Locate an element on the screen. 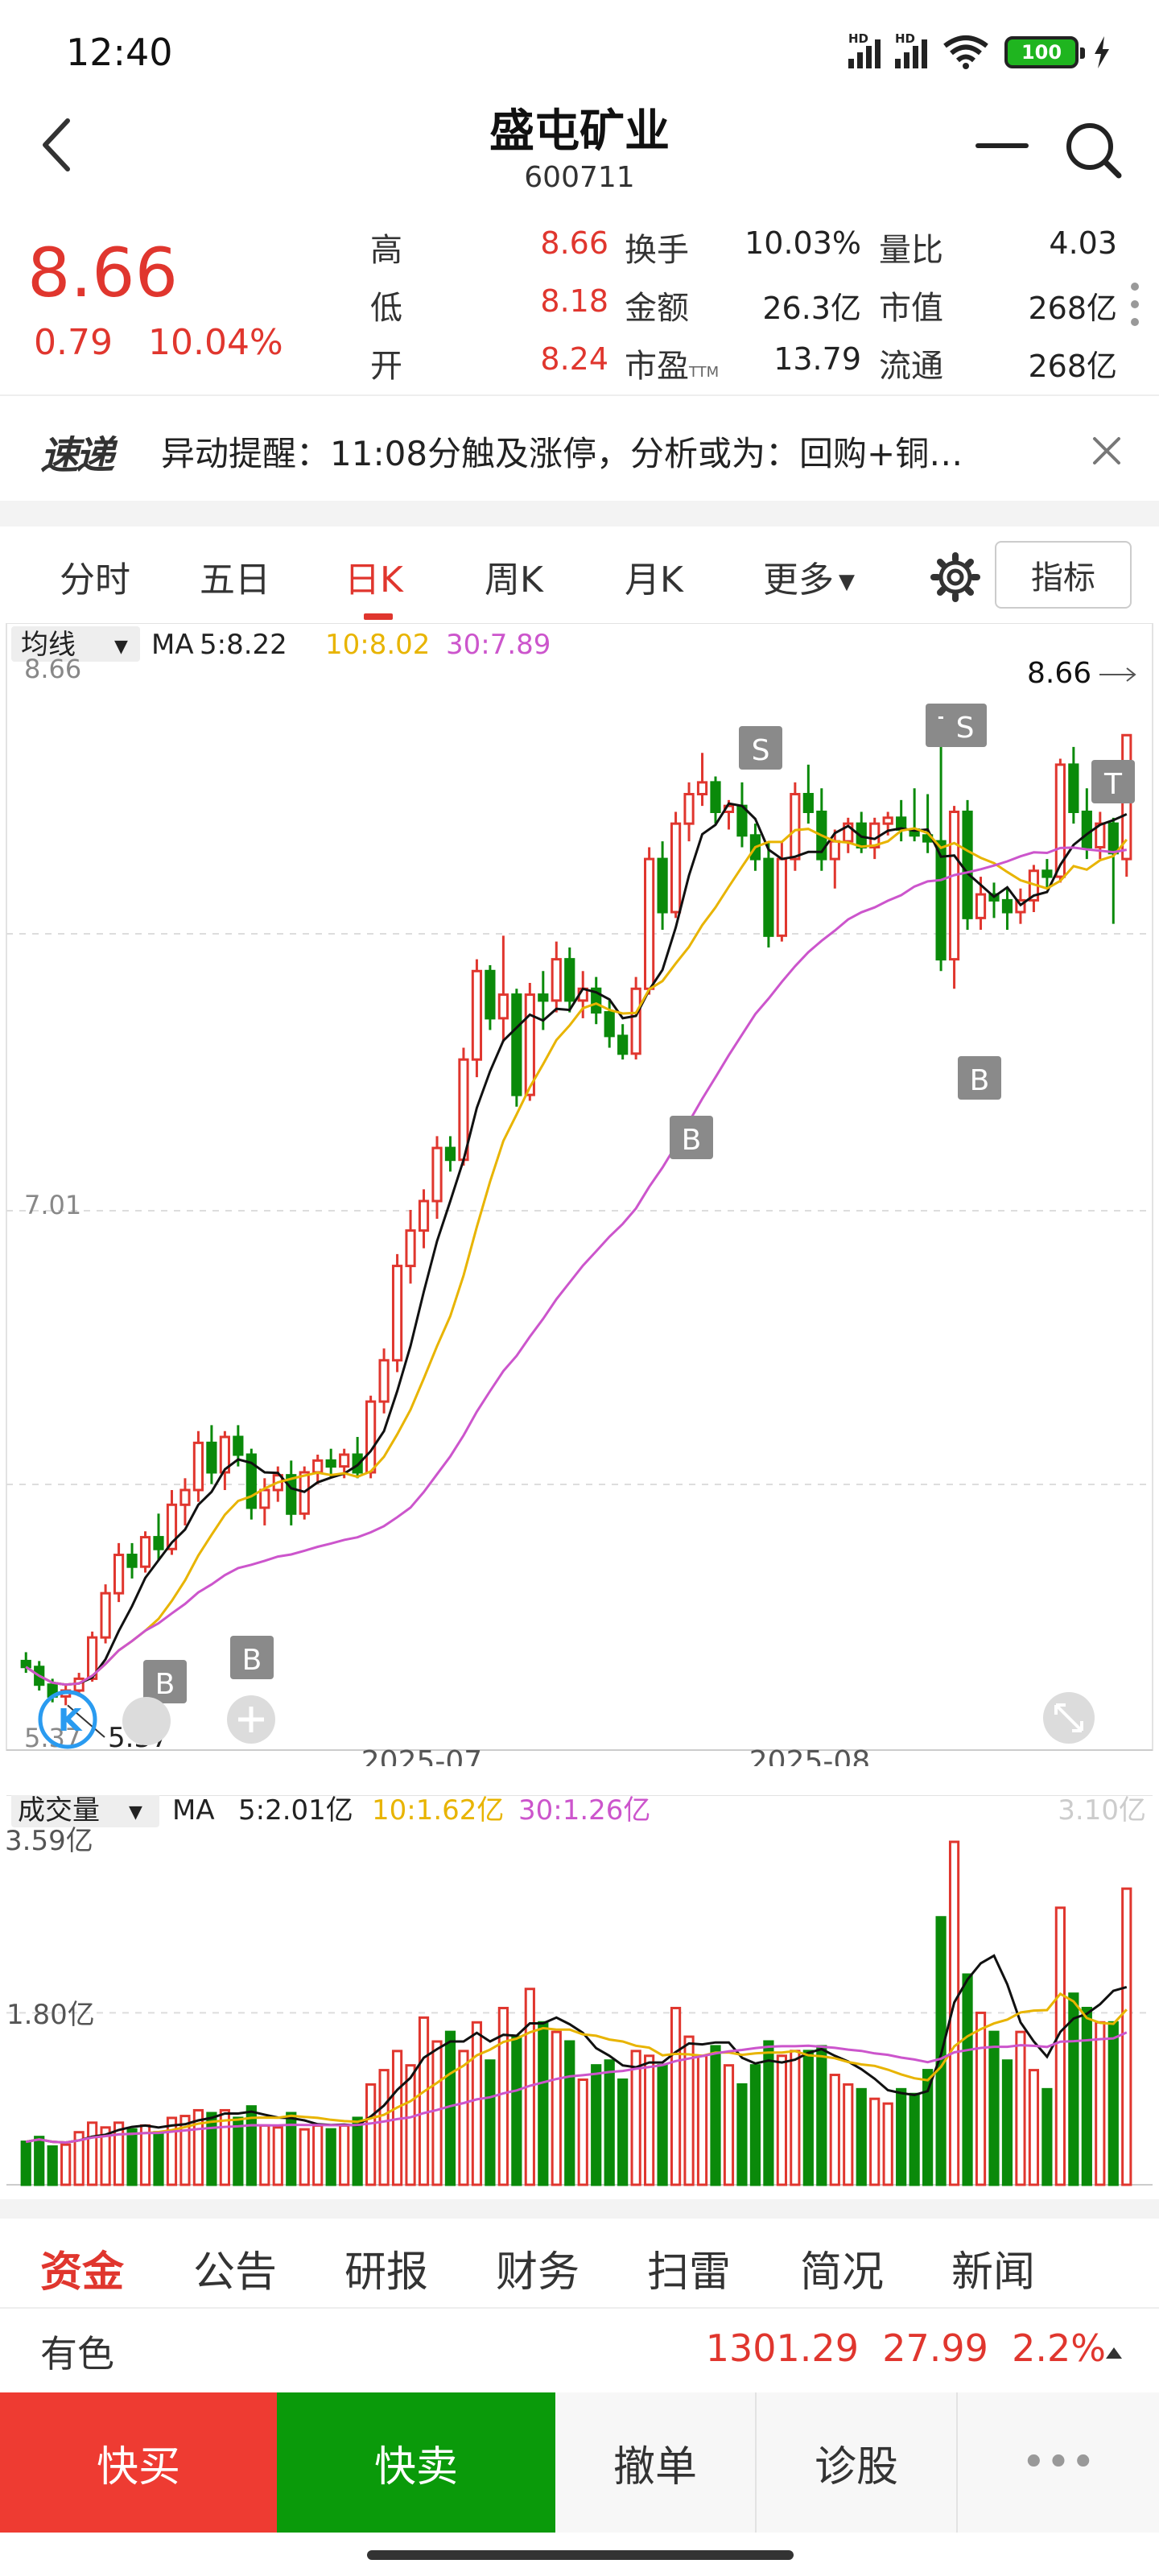 Image resolution: width=1159 pixels, height=2576 pixels. fast-sell-button: 快卖 is located at coordinates (416, 2462).